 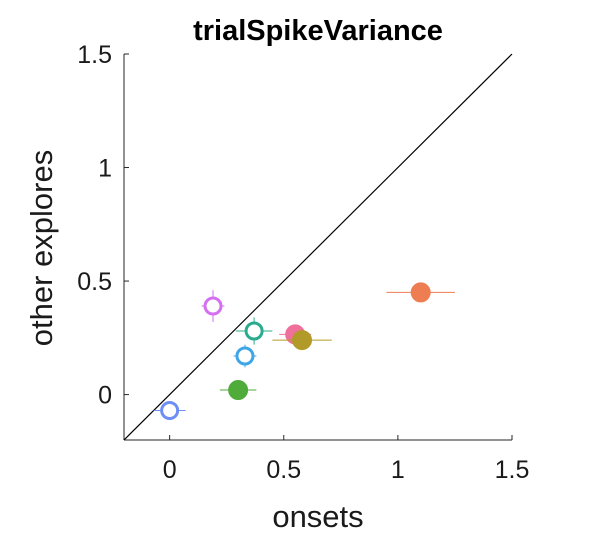 What do you see at coordinates (398, 470) in the screenshot?
I see `x-tick-label: 1` at bounding box center [398, 470].